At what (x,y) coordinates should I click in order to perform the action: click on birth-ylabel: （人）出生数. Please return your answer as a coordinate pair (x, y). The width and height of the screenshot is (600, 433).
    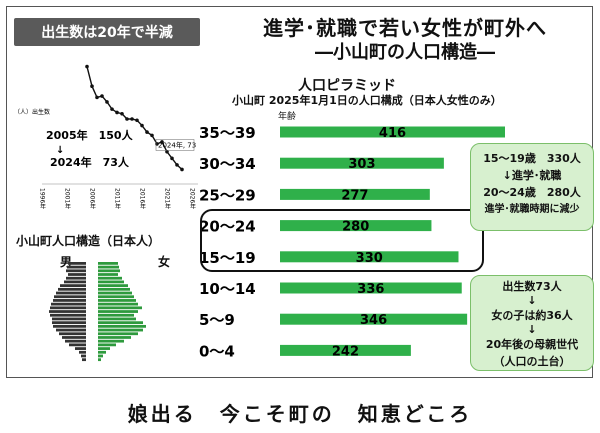
    Looking at the image, I should click on (32, 112).